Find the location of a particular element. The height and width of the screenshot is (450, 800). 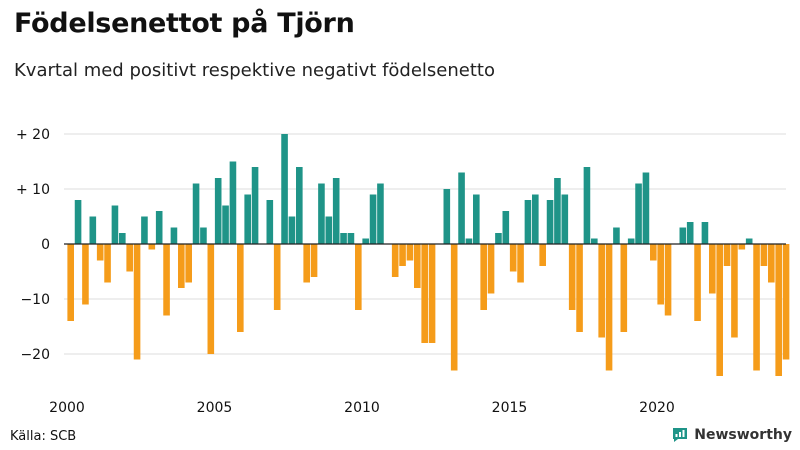

x-tick-label: 2015 is located at coordinates (510, 408).